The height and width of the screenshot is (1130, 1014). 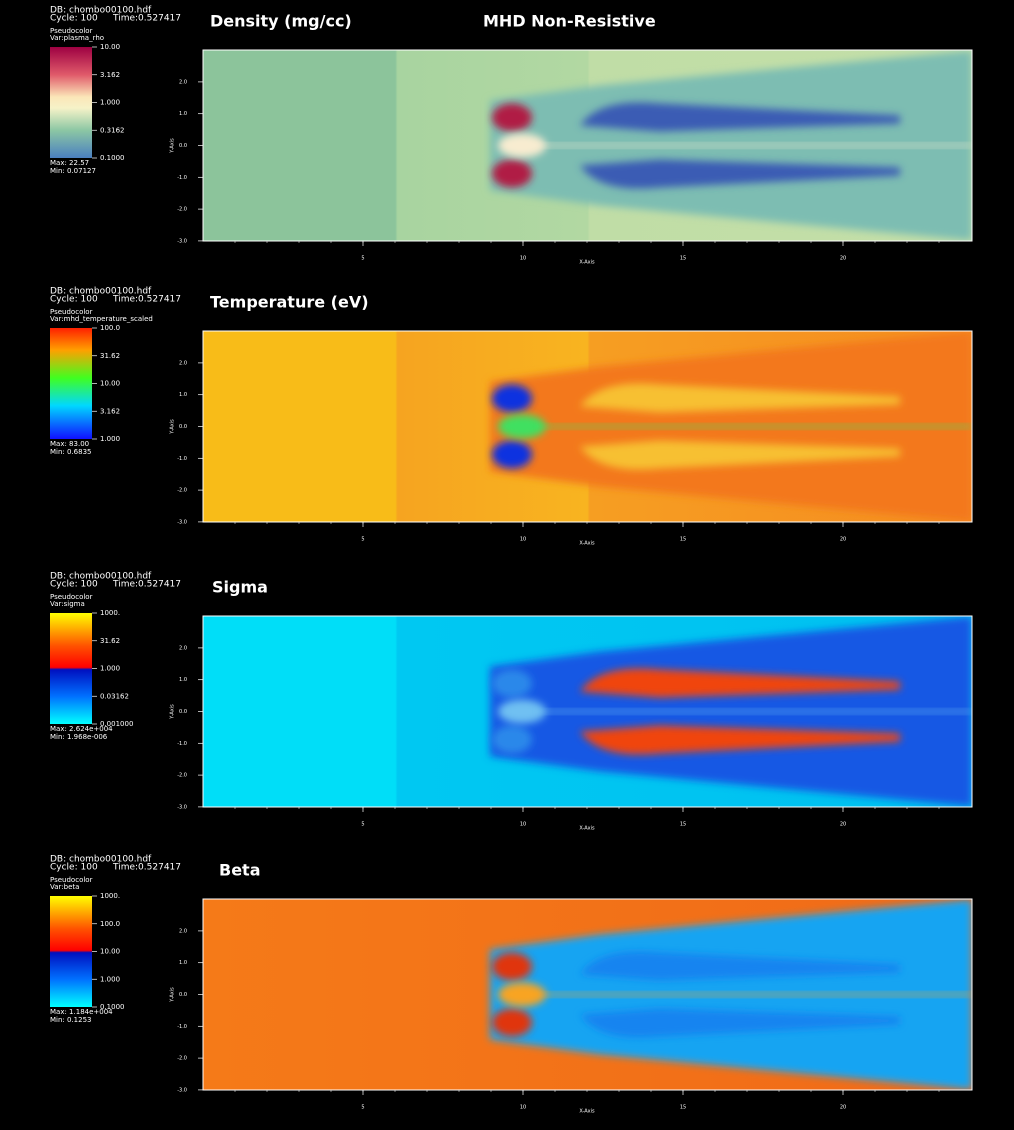 What do you see at coordinates (81, 729) in the screenshot?
I see `max-label: Max: 2.624e+004` at bounding box center [81, 729].